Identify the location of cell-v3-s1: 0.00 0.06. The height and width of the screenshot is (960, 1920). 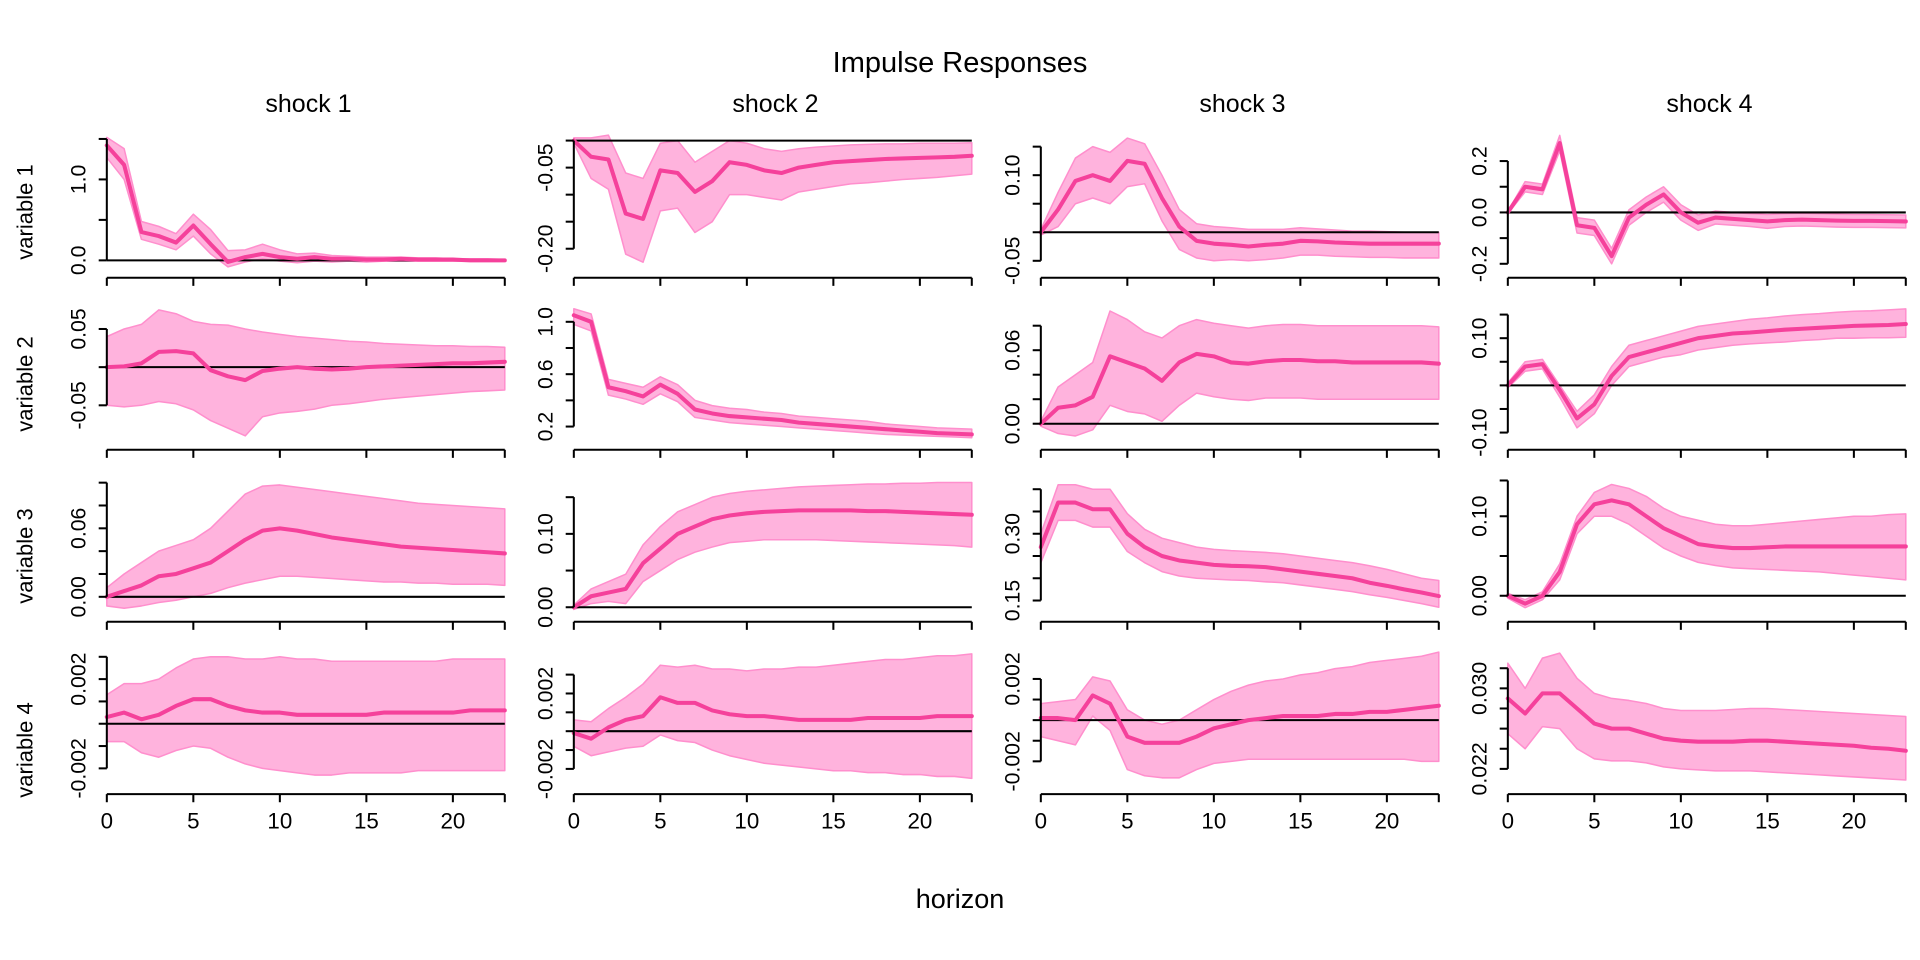
(285, 556).